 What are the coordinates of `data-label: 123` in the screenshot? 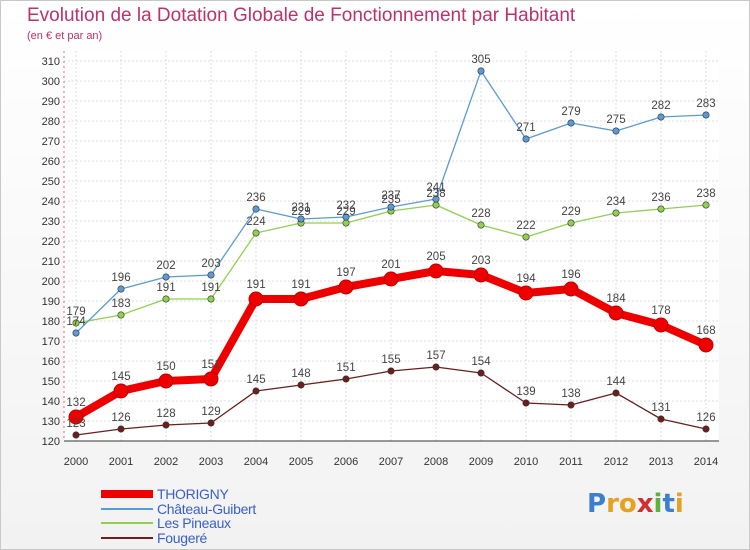 It's located at (75, 424).